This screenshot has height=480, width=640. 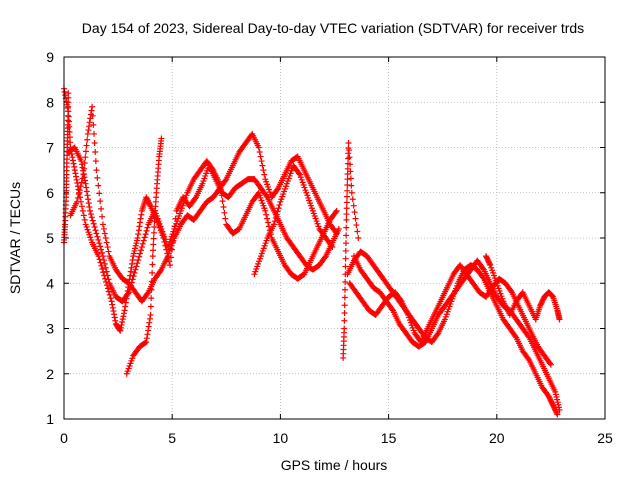 I want to click on y-tick-label: 2, so click(x=50, y=374).